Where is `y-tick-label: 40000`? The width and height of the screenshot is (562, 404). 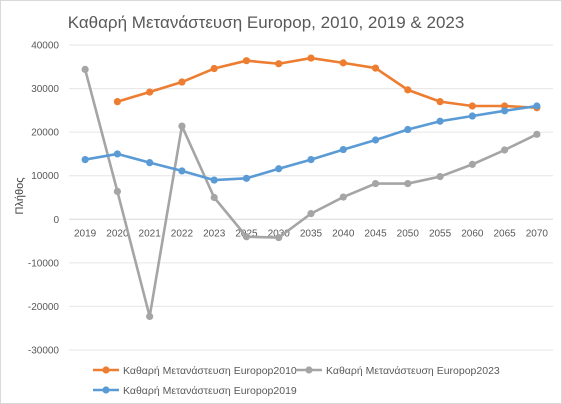
y-tick-label: 40000 is located at coordinates (45, 46).